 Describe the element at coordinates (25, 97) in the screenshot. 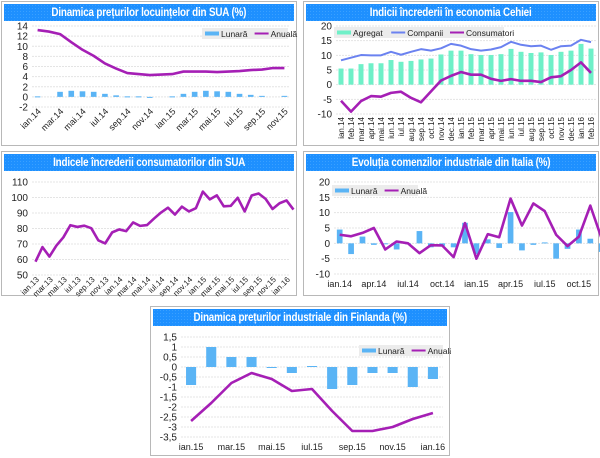

I see `y-tick-label: 0` at that location.